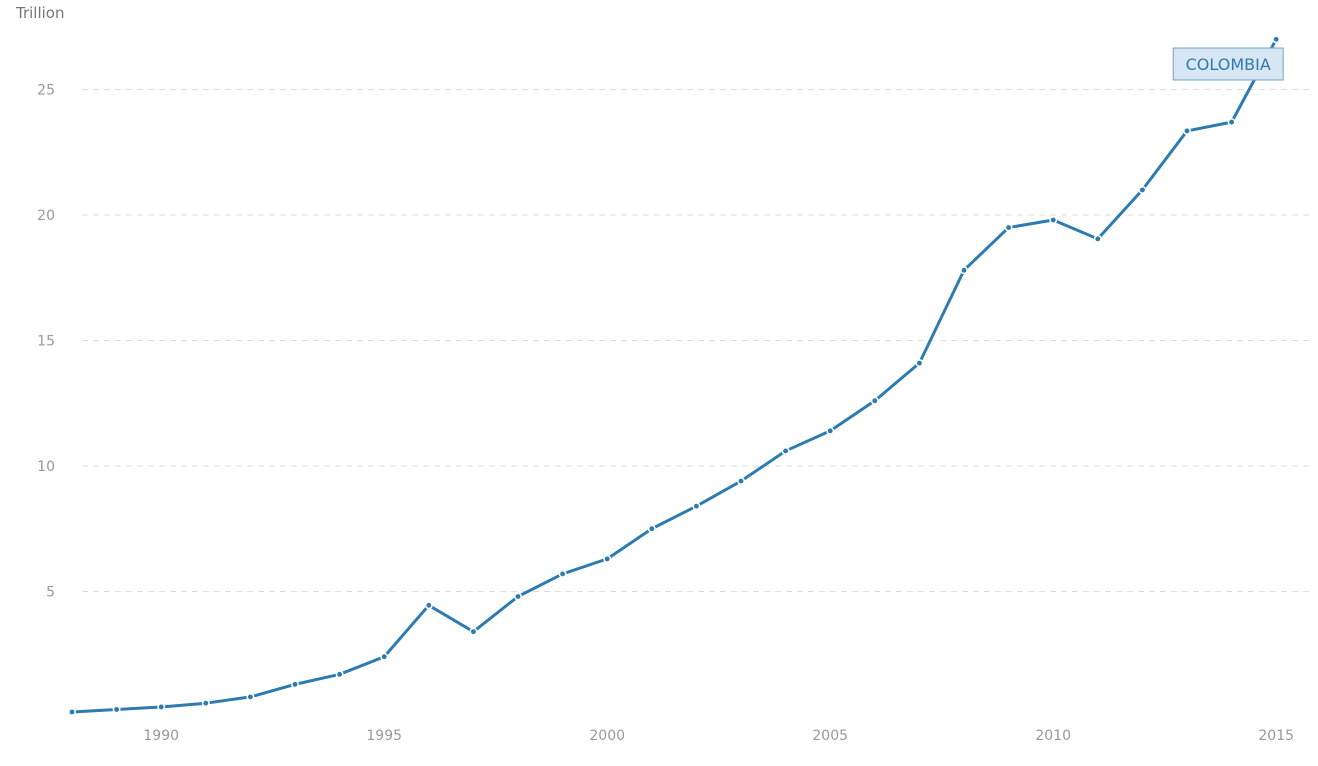 Image resolution: width=1318 pixels, height=766 pixels. I want to click on data-point-2003, so click(741, 481).